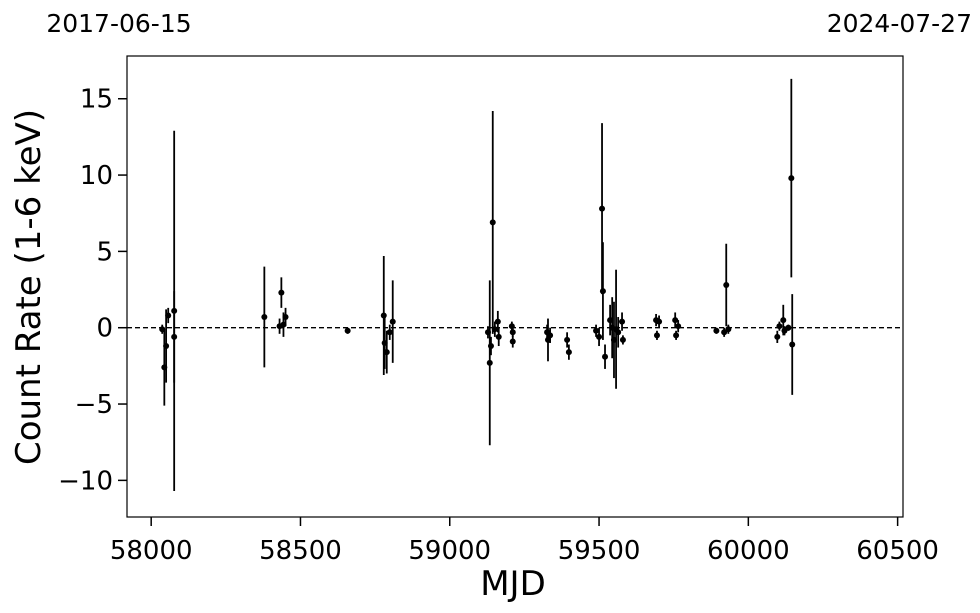  Describe the element at coordinates (151, 551) in the screenshot. I see `x-tick-label: 58000` at that location.